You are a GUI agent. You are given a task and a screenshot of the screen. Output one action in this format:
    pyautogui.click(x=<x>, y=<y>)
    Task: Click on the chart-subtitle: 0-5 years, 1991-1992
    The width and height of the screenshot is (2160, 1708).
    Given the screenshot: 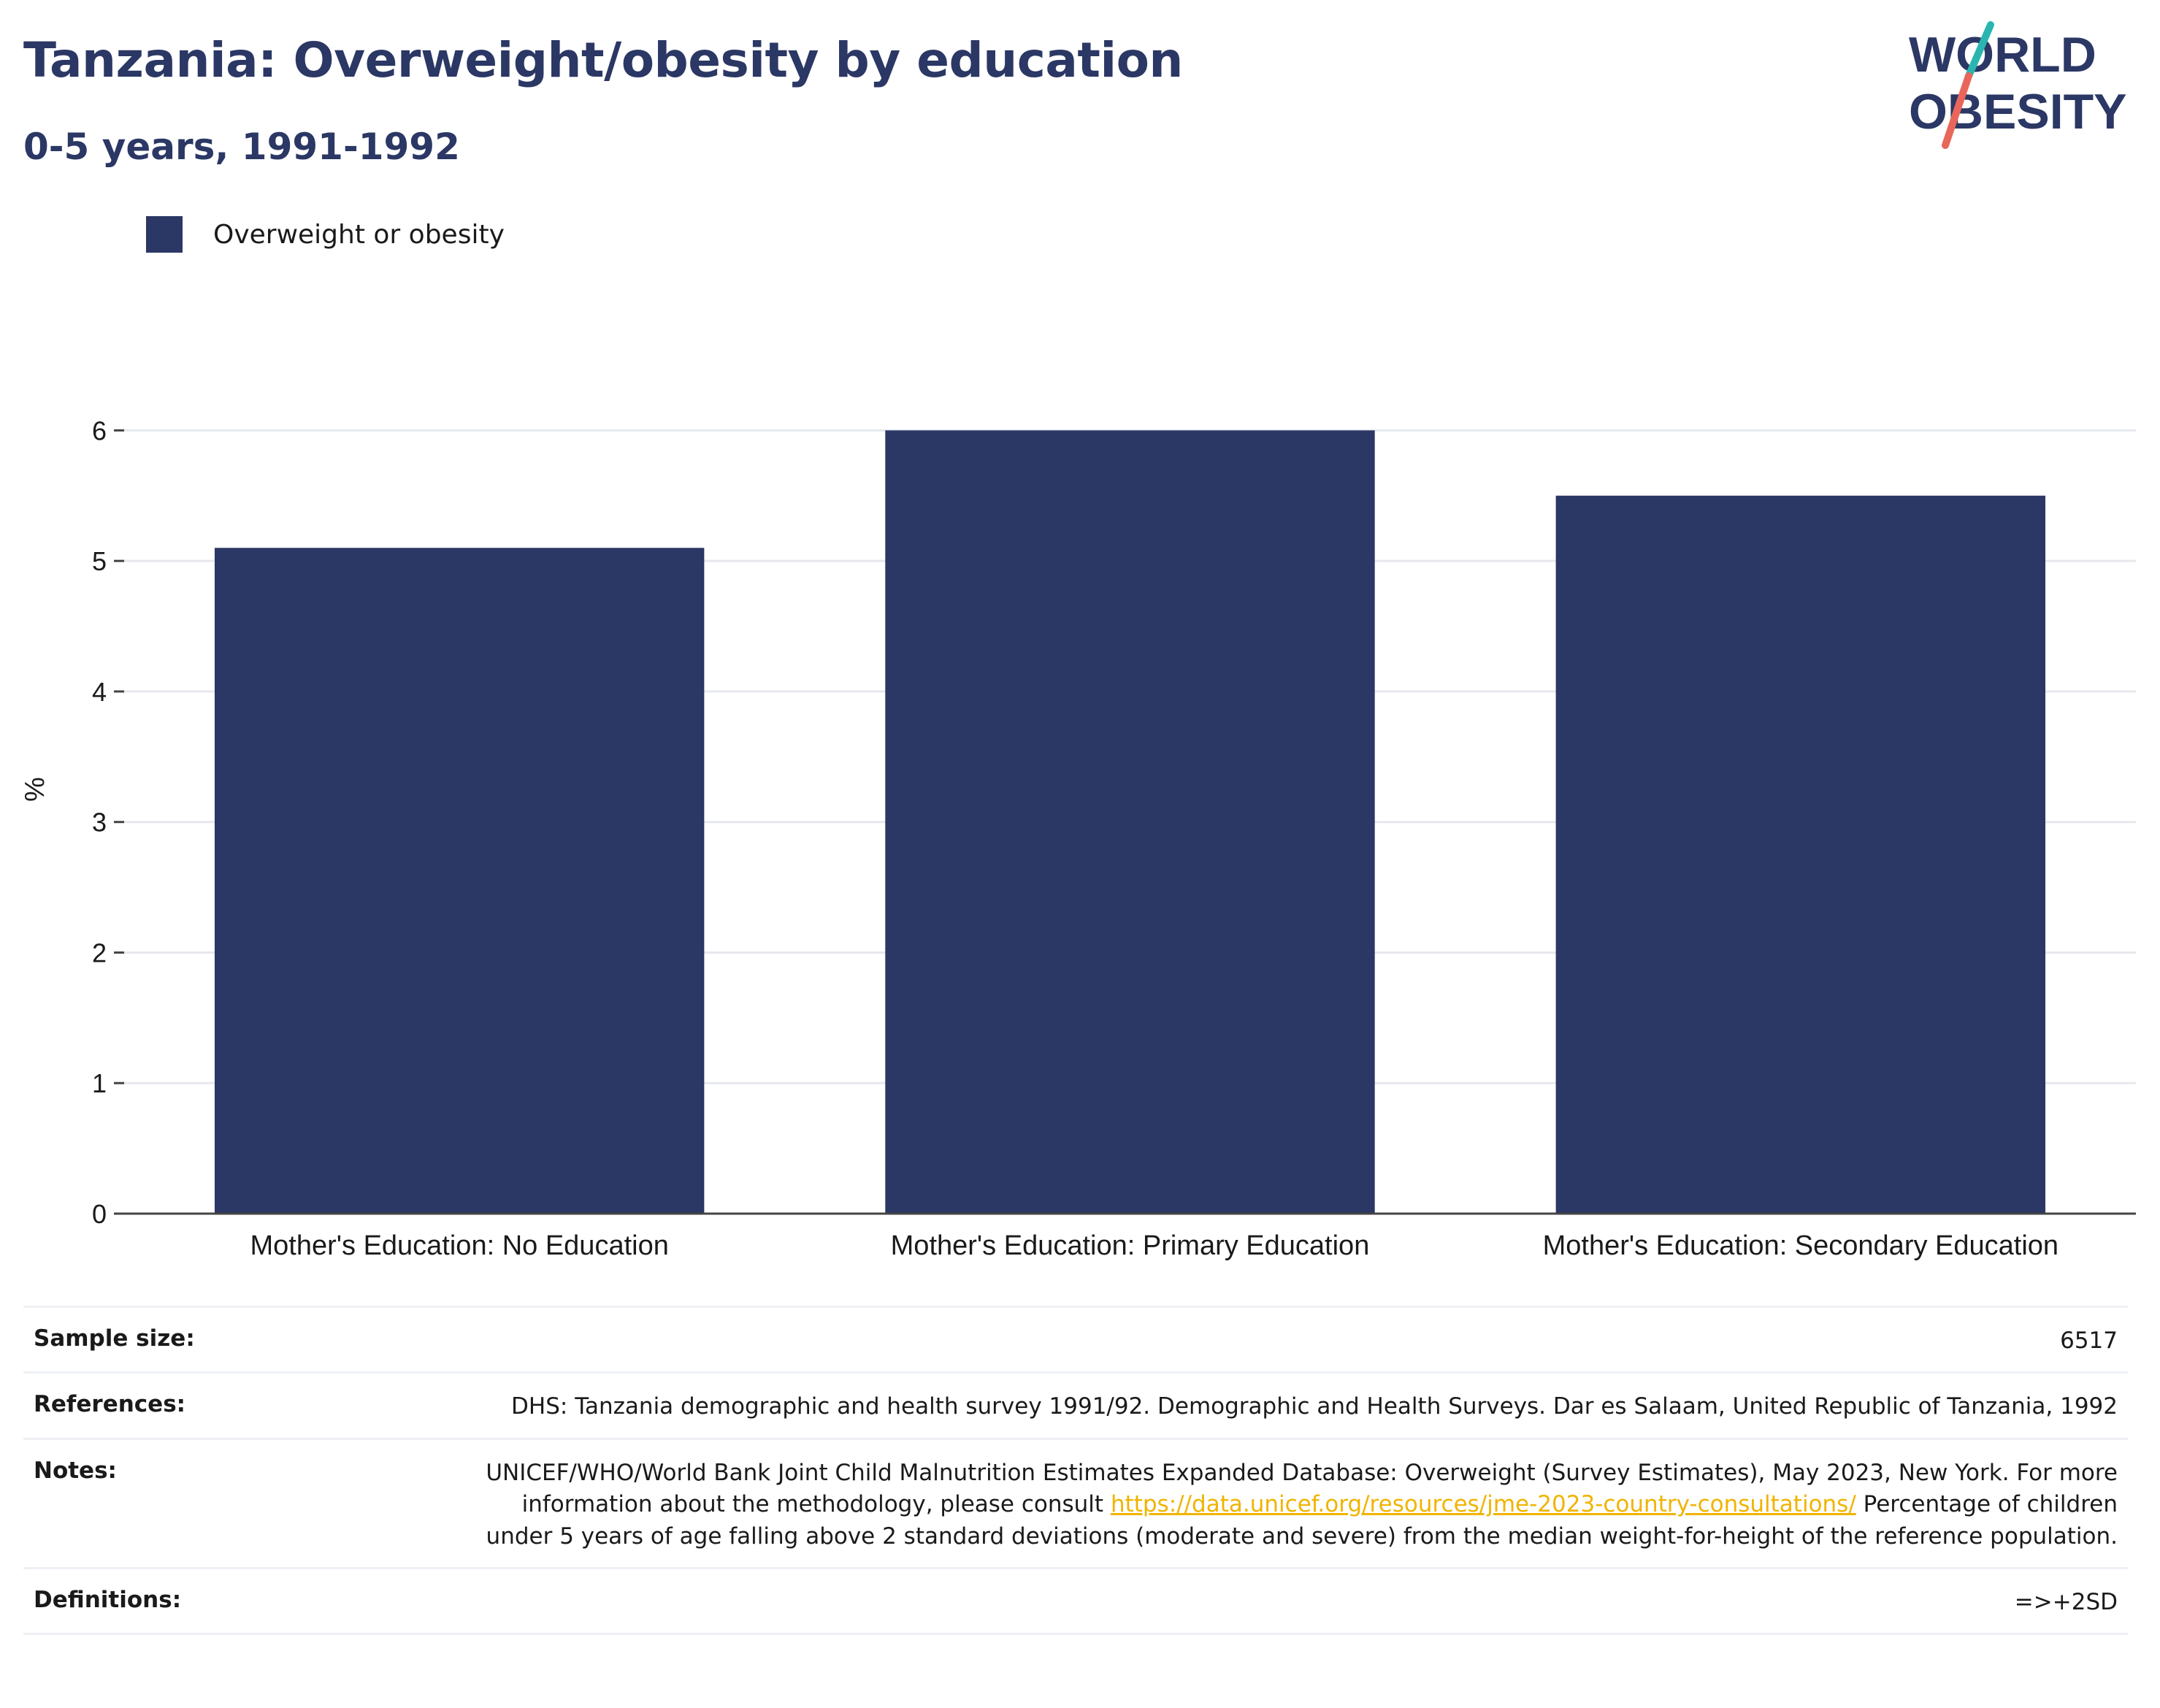 What is the action you would take?
    pyautogui.click(x=242, y=147)
    